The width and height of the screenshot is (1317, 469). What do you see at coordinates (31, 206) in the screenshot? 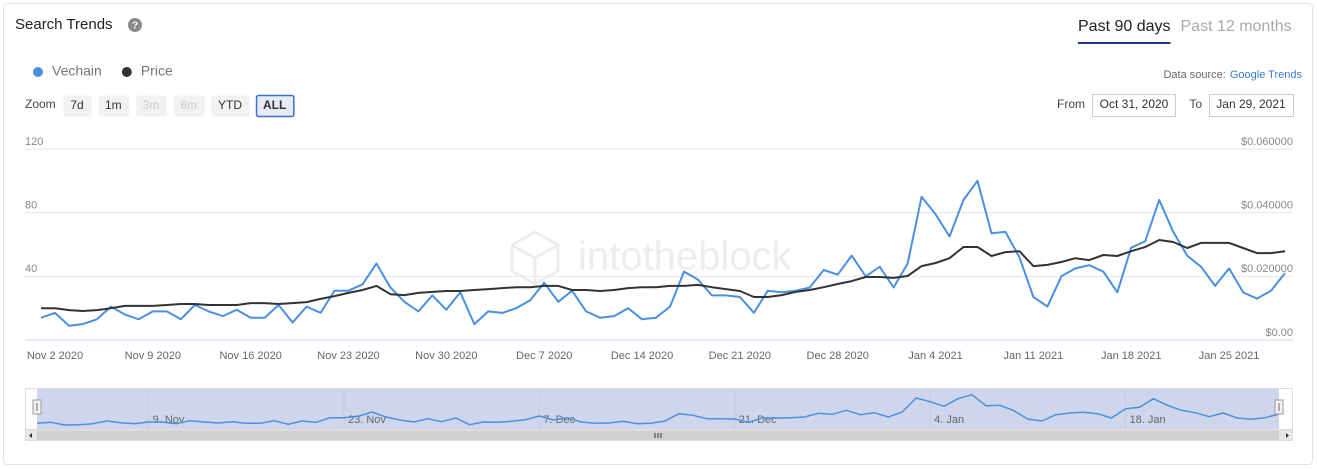
I see `y-tick-label: 80` at bounding box center [31, 206].